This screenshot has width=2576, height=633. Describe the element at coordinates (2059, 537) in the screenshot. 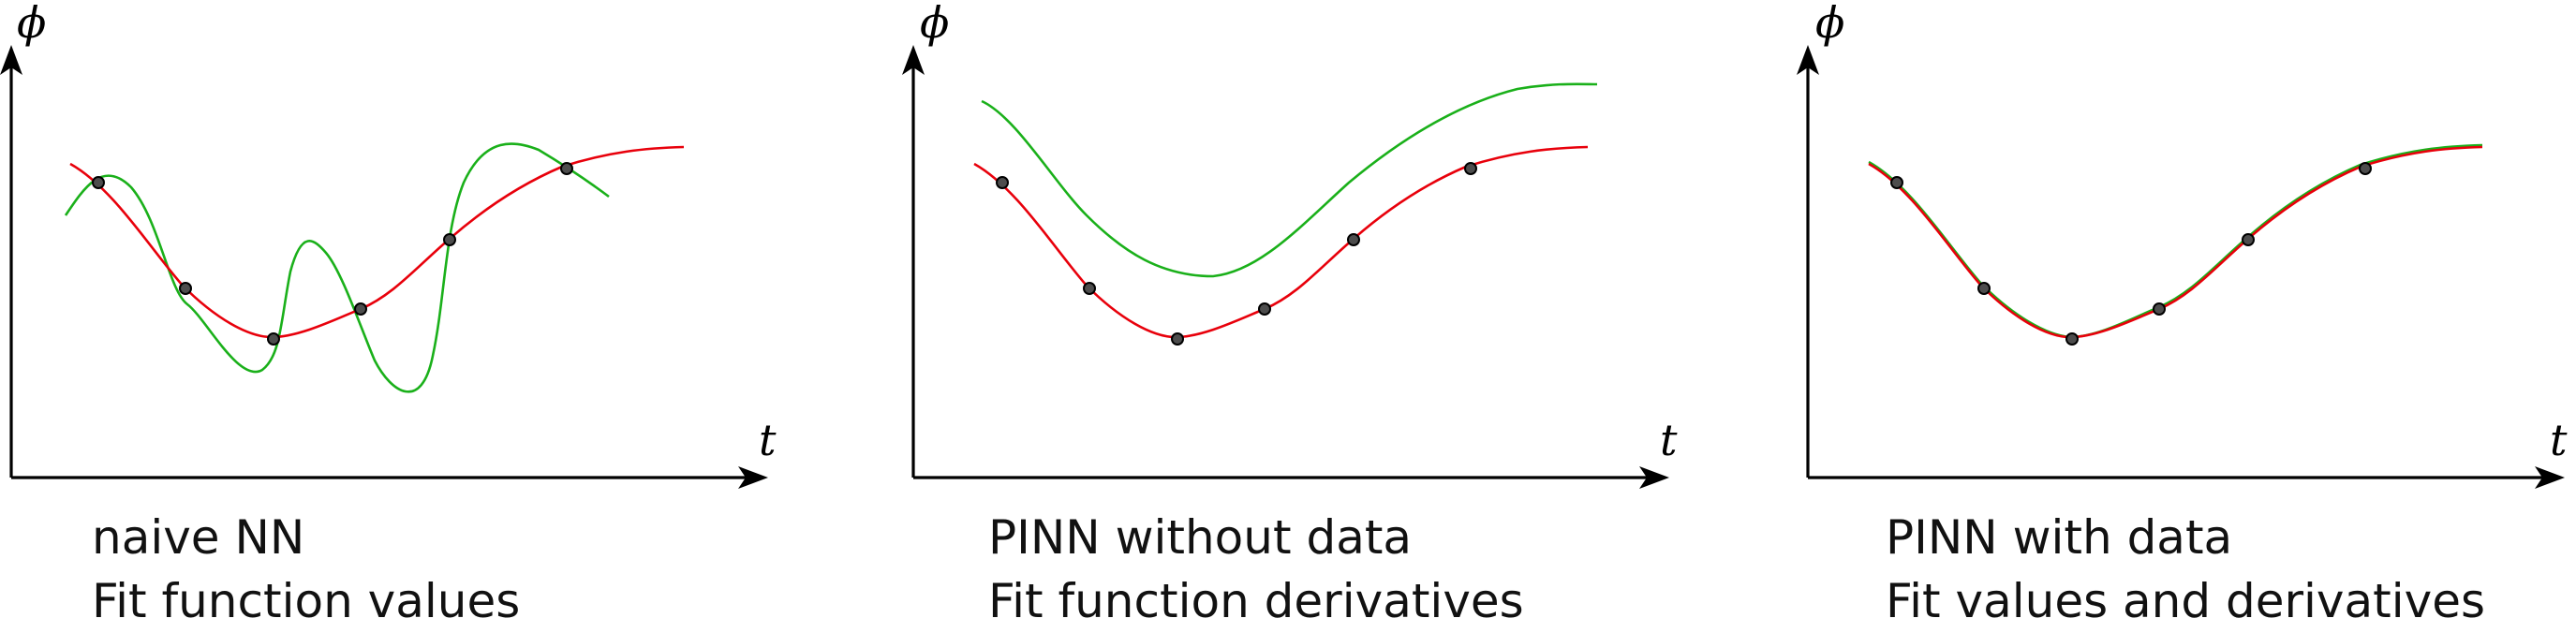

I see `caption-line-1: PINN with data` at that location.